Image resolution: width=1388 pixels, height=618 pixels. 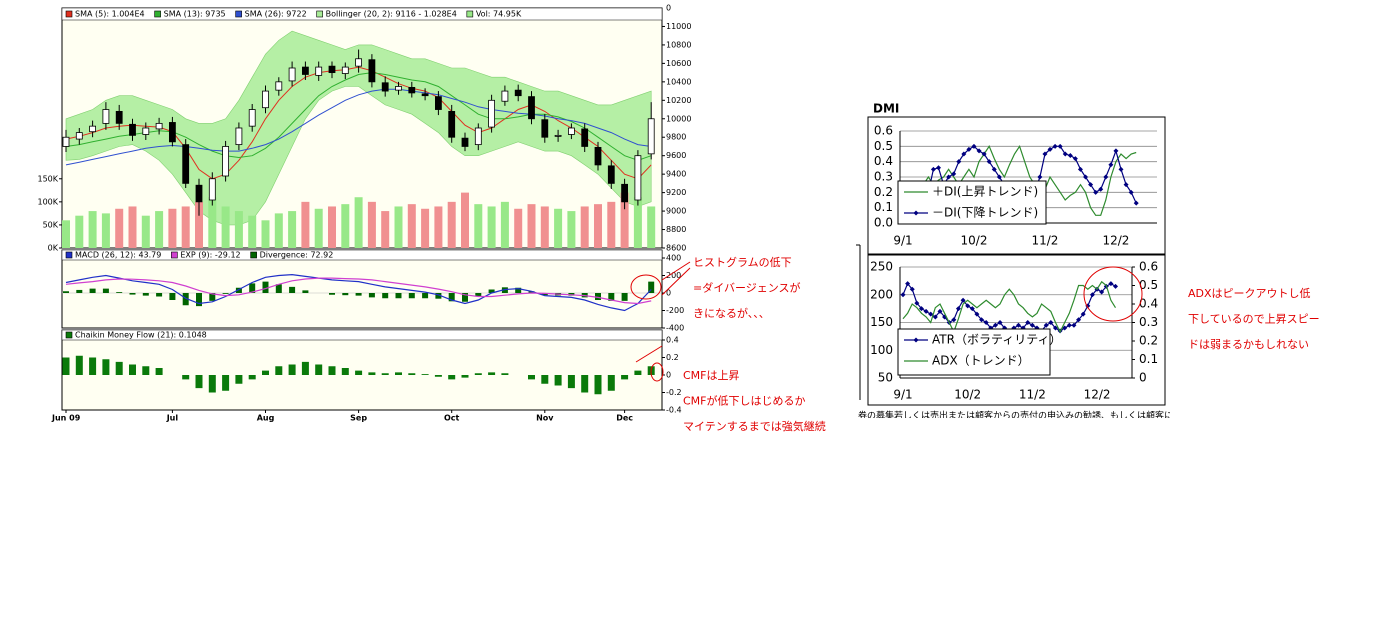 I want to click on y-tick-label: 9800, so click(x=676, y=137).